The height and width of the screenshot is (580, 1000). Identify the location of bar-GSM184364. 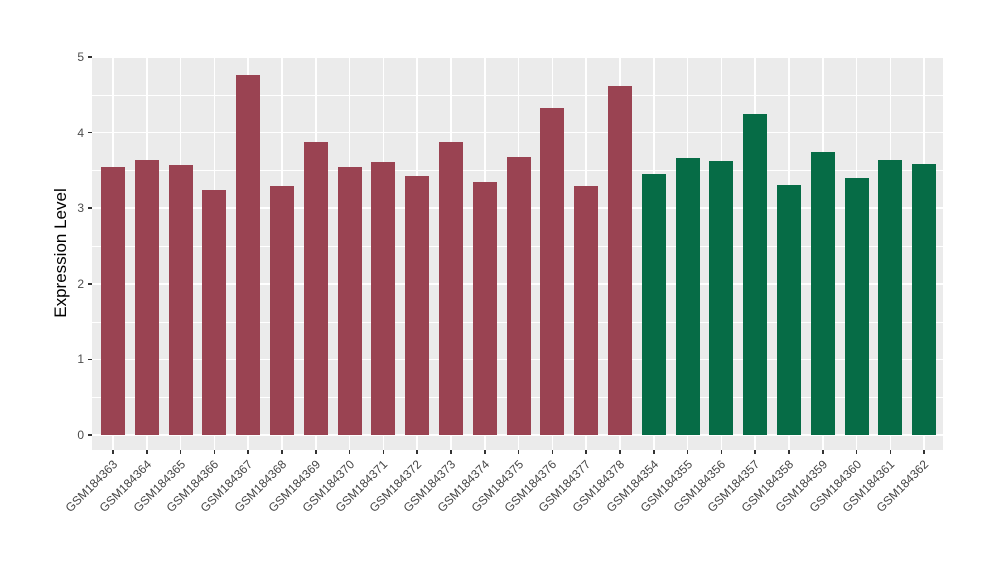
(146, 297).